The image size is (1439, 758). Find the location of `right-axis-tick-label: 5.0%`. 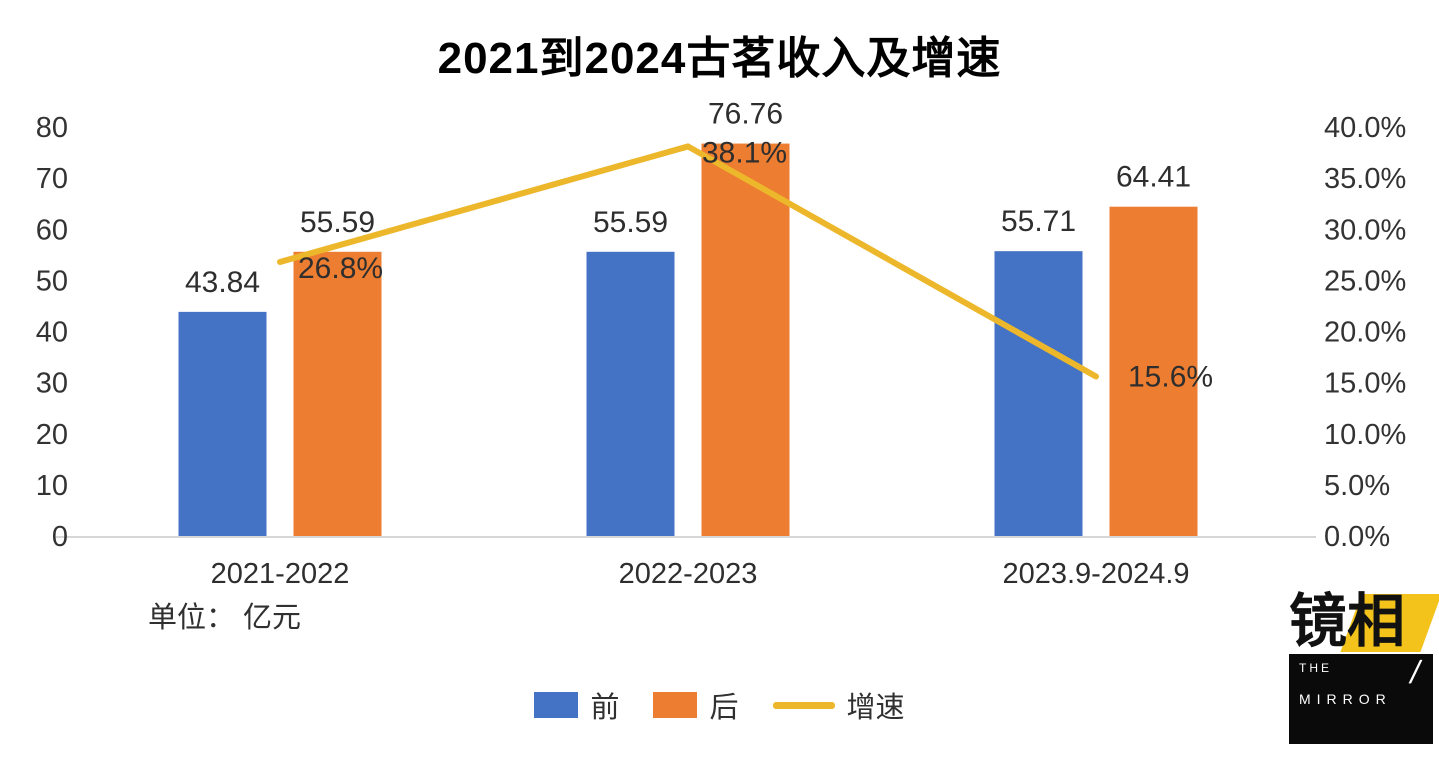

right-axis-tick-label: 5.0% is located at coordinates (1357, 486).